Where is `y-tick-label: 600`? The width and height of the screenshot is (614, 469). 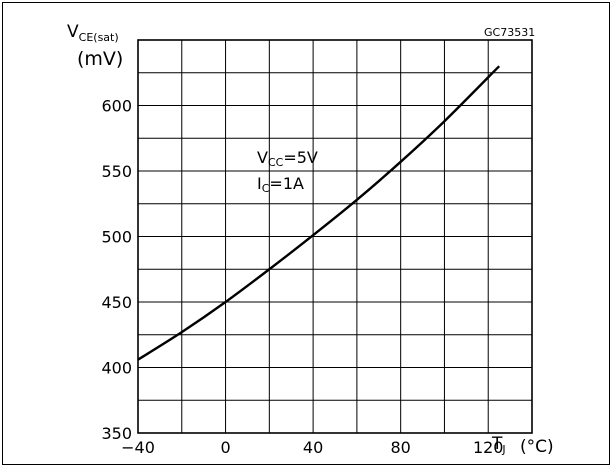
y-tick-label: 600 is located at coordinates (116, 106).